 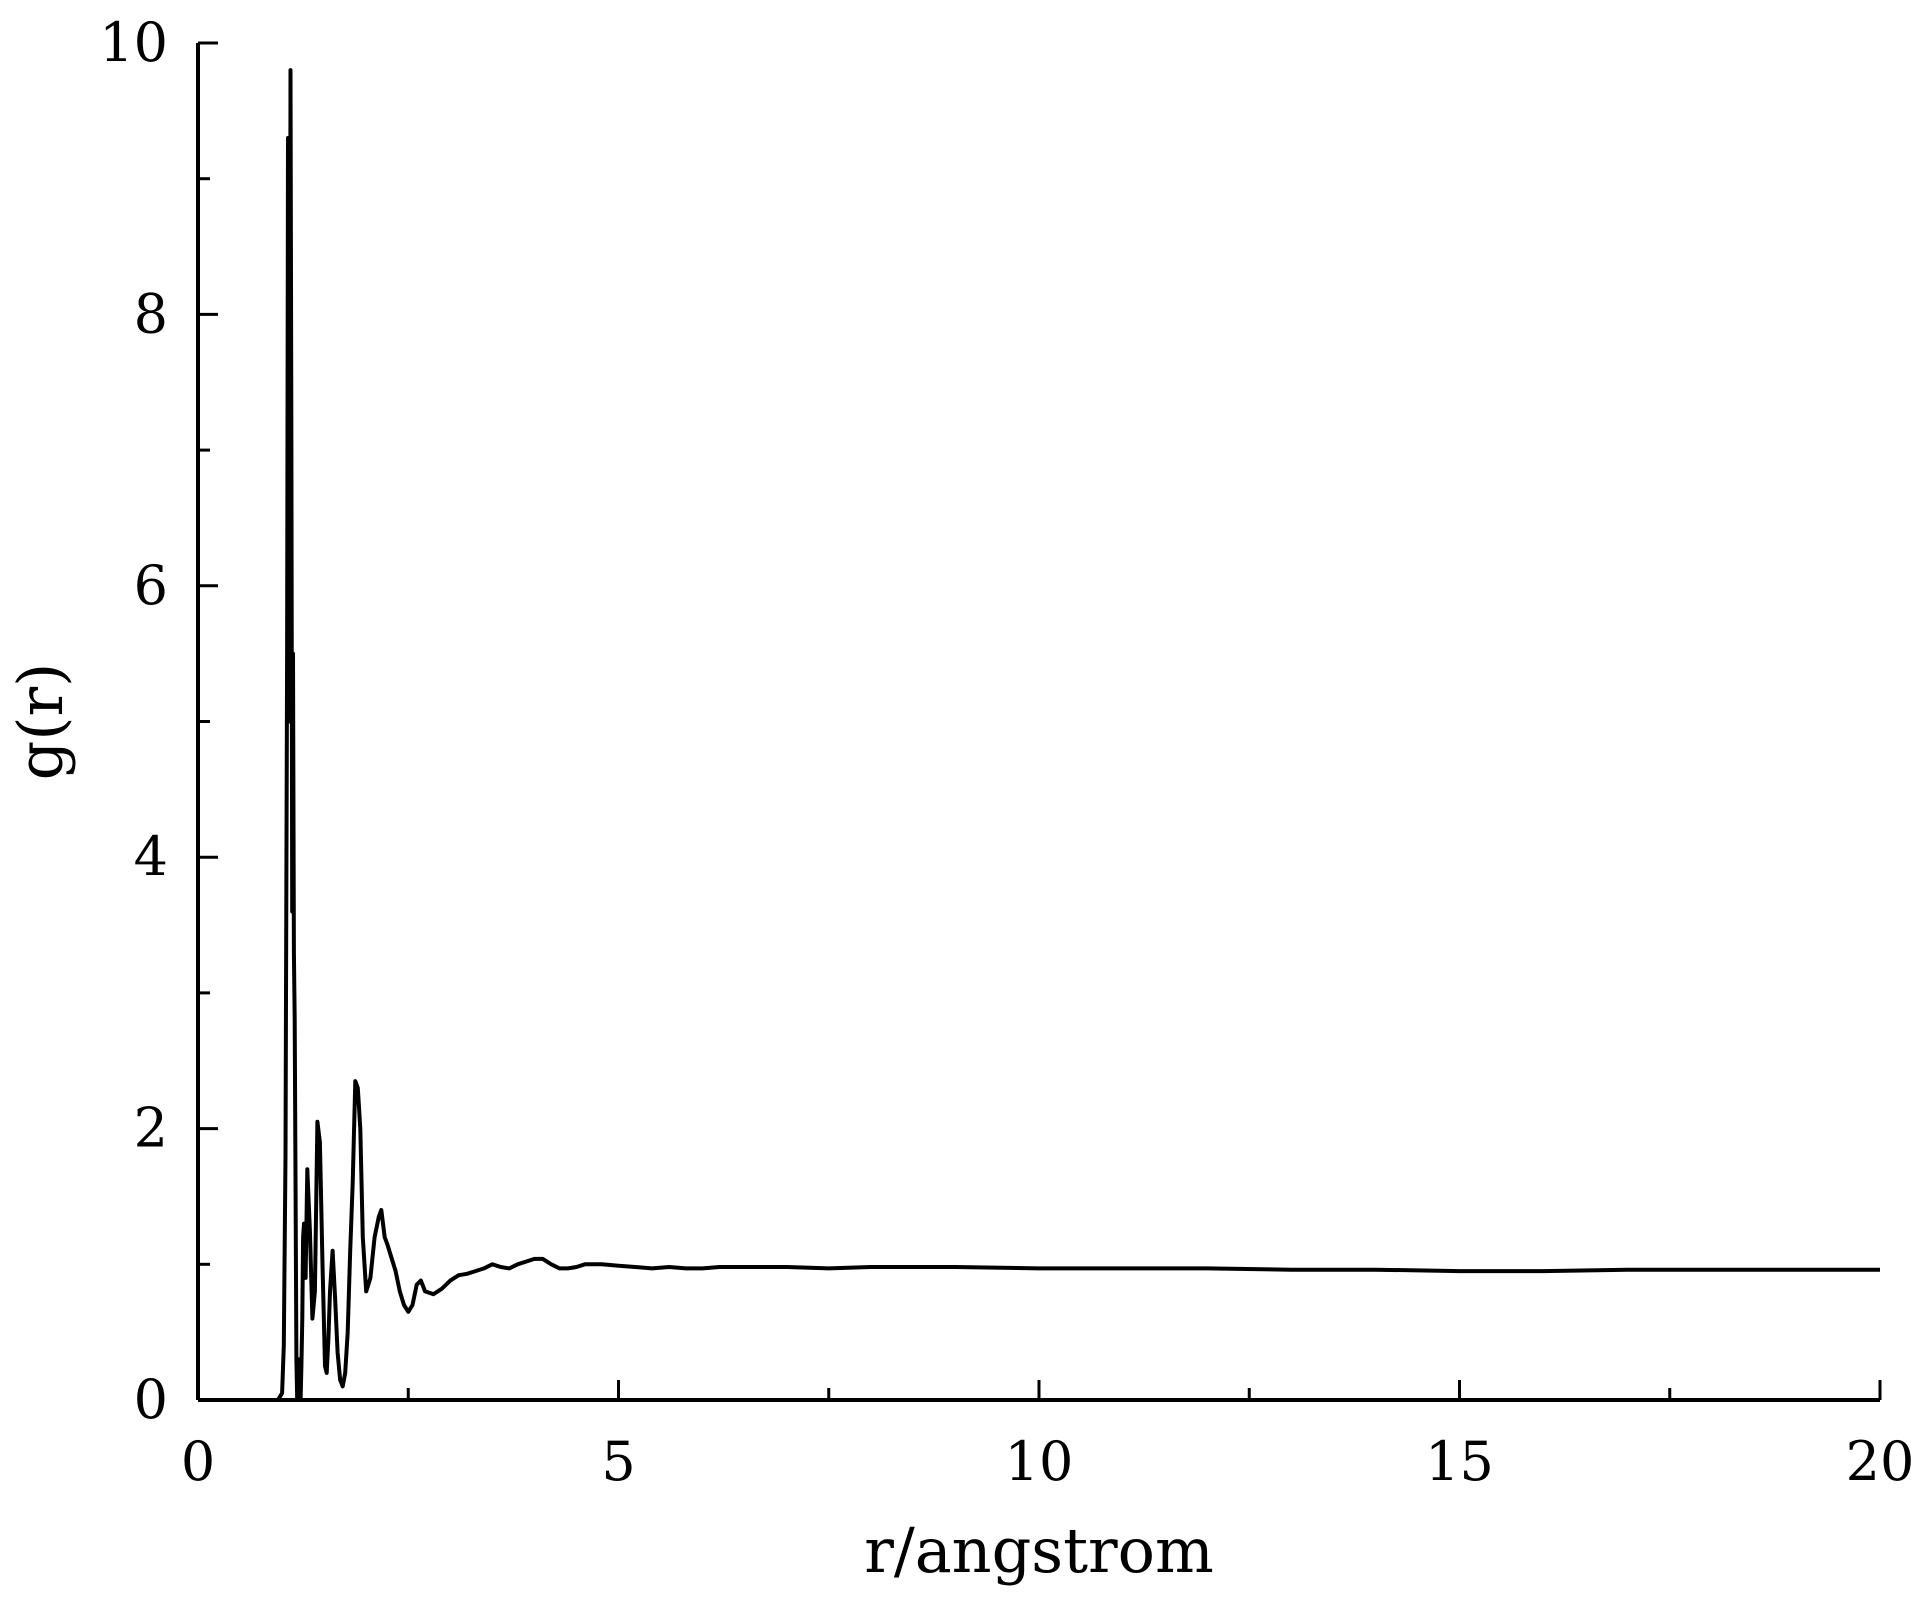 What do you see at coordinates (158, 721) in the screenshot?
I see `y-axis-ticks: 0 2 4 6 8 10` at bounding box center [158, 721].